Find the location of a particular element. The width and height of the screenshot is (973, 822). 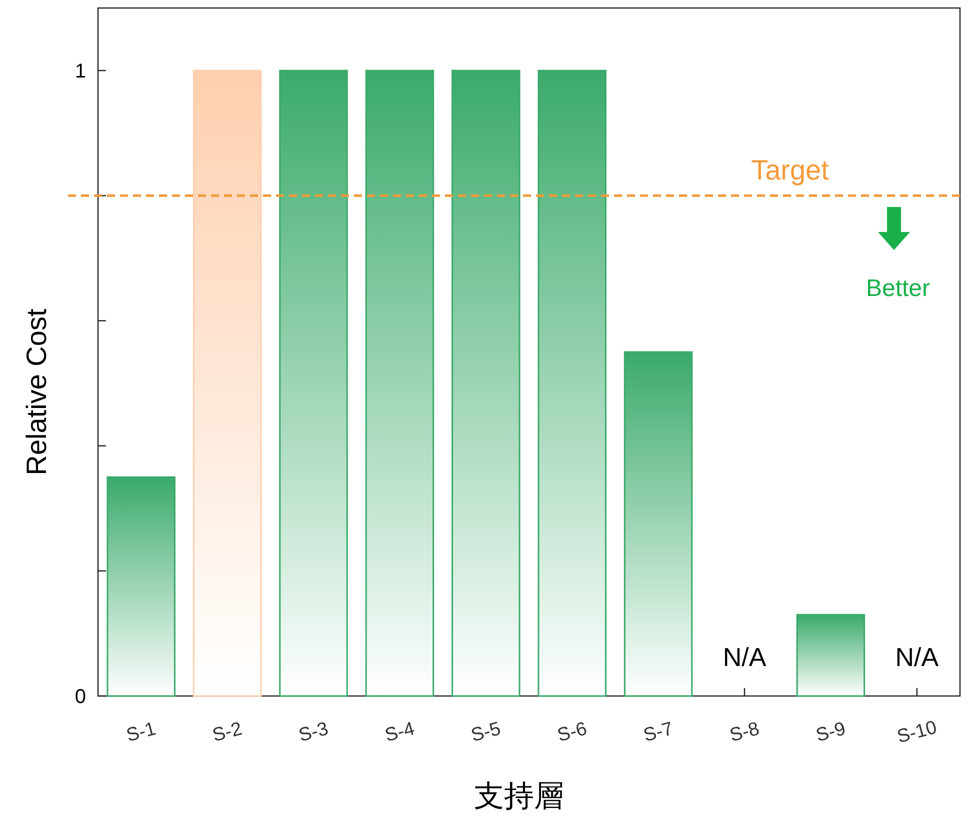

x-tick-label: S-2 is located at coordinates (227, 732).